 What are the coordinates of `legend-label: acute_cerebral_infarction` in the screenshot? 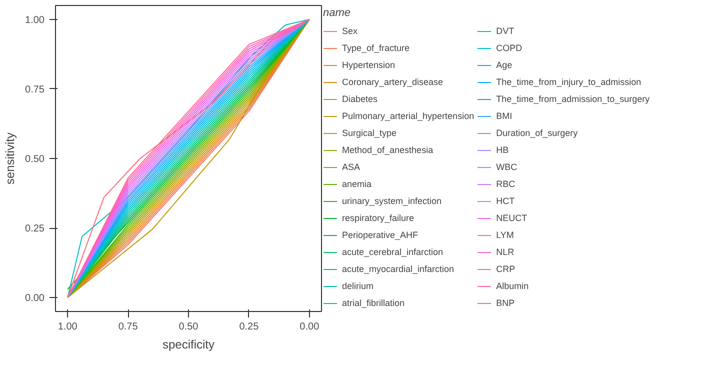 It's located at (393, 252).